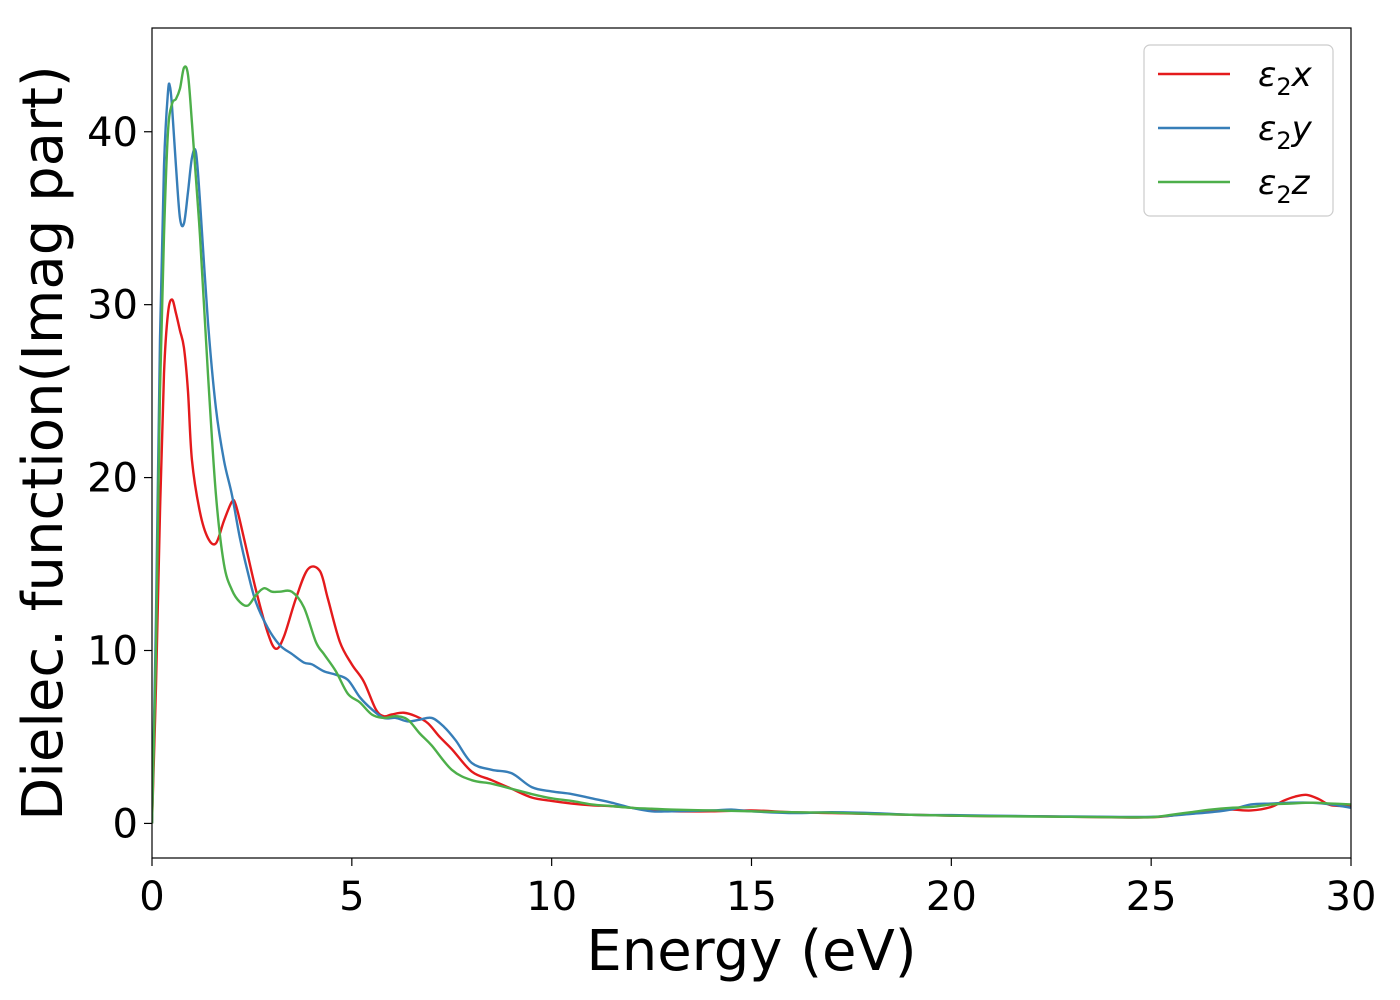  I want to click on y-tick-label: 0, so click(125, 824).